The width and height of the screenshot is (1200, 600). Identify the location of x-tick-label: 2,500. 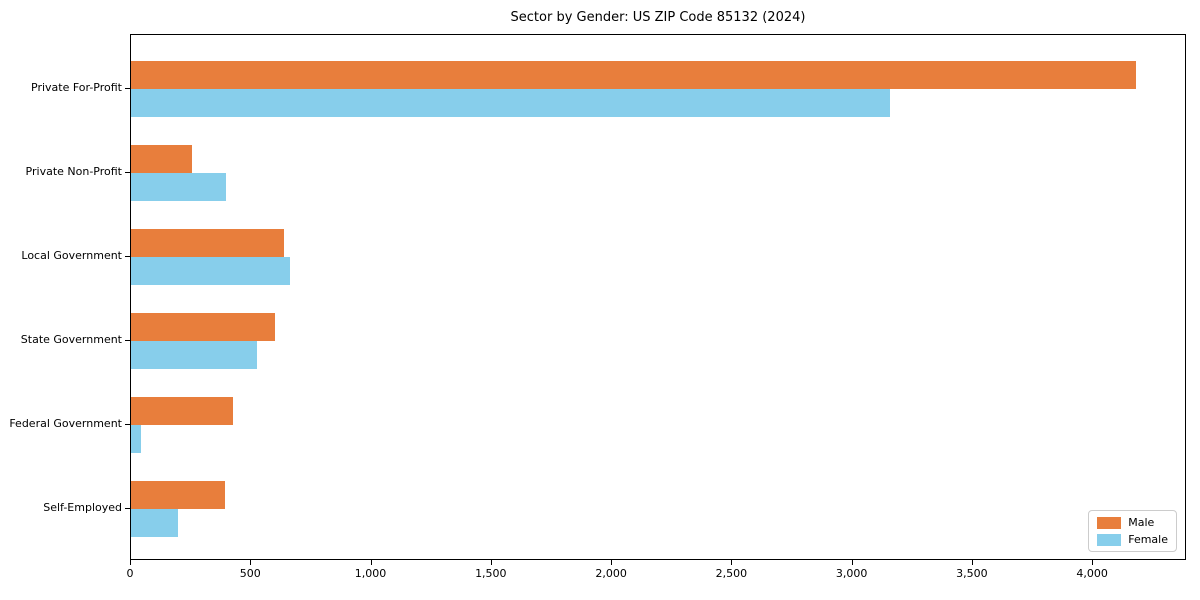
(731, 573).